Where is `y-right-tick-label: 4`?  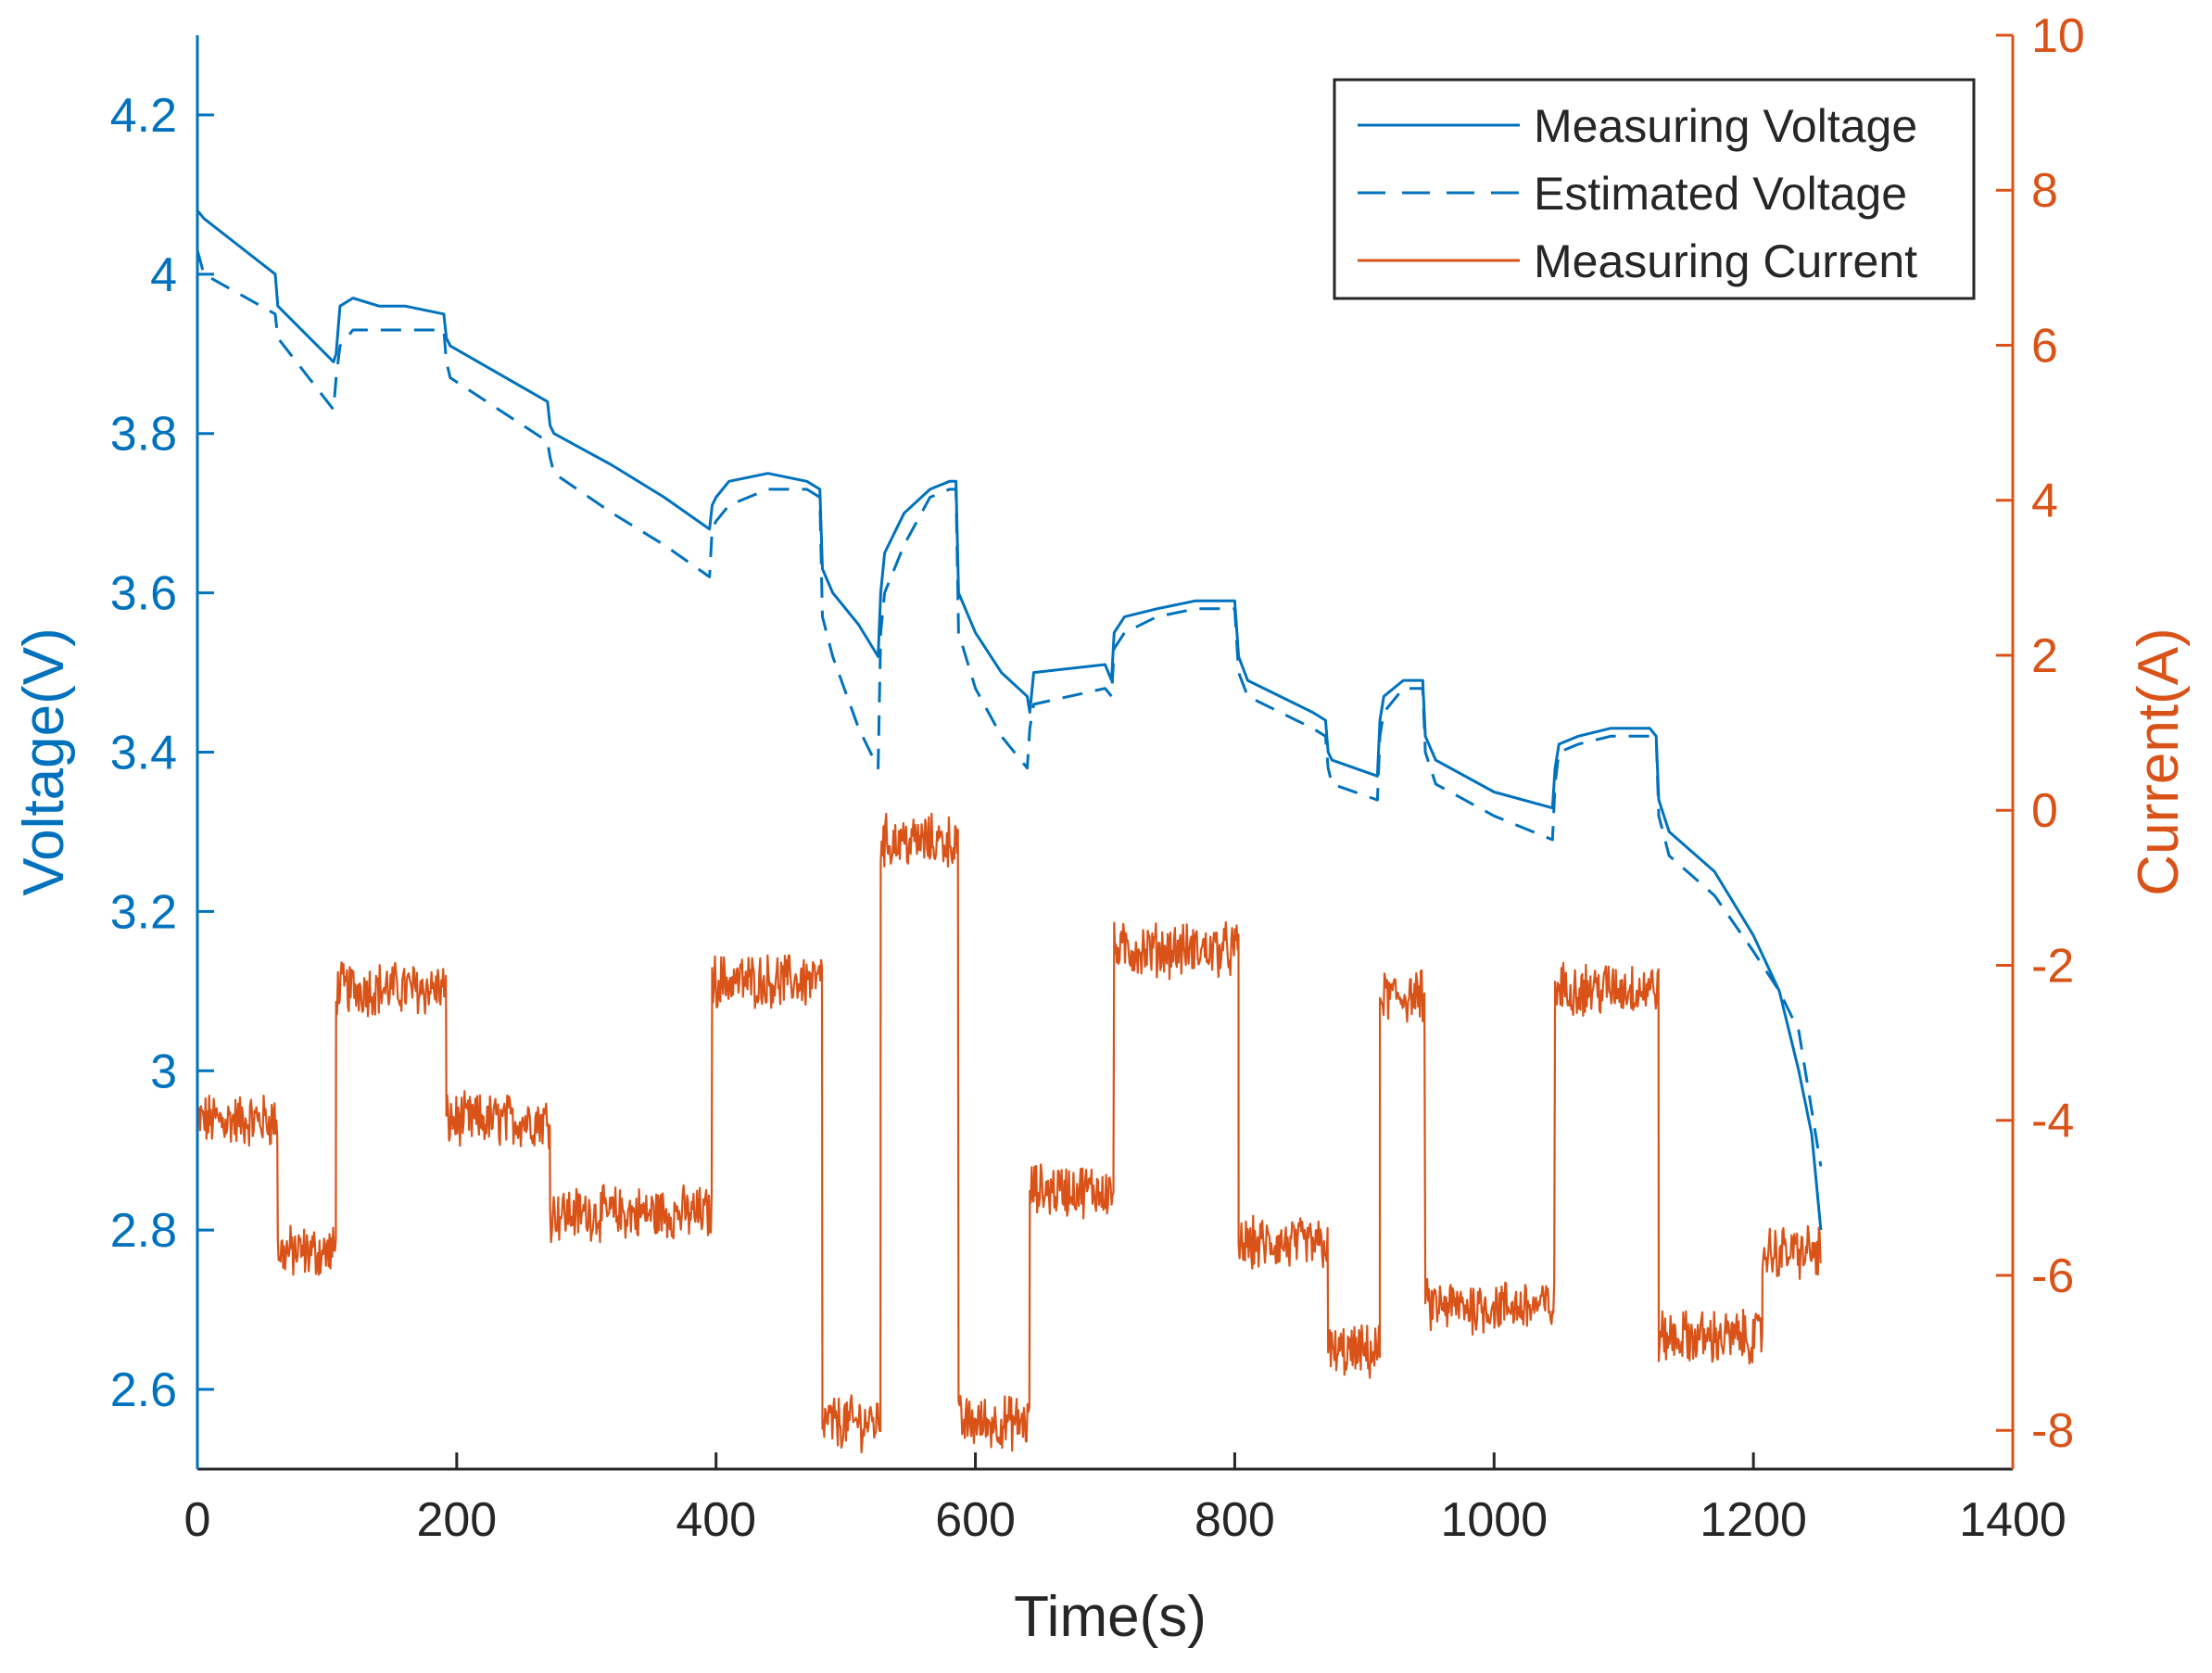
y-right-tick-label: 4 is located at coordinates (2044, 501).